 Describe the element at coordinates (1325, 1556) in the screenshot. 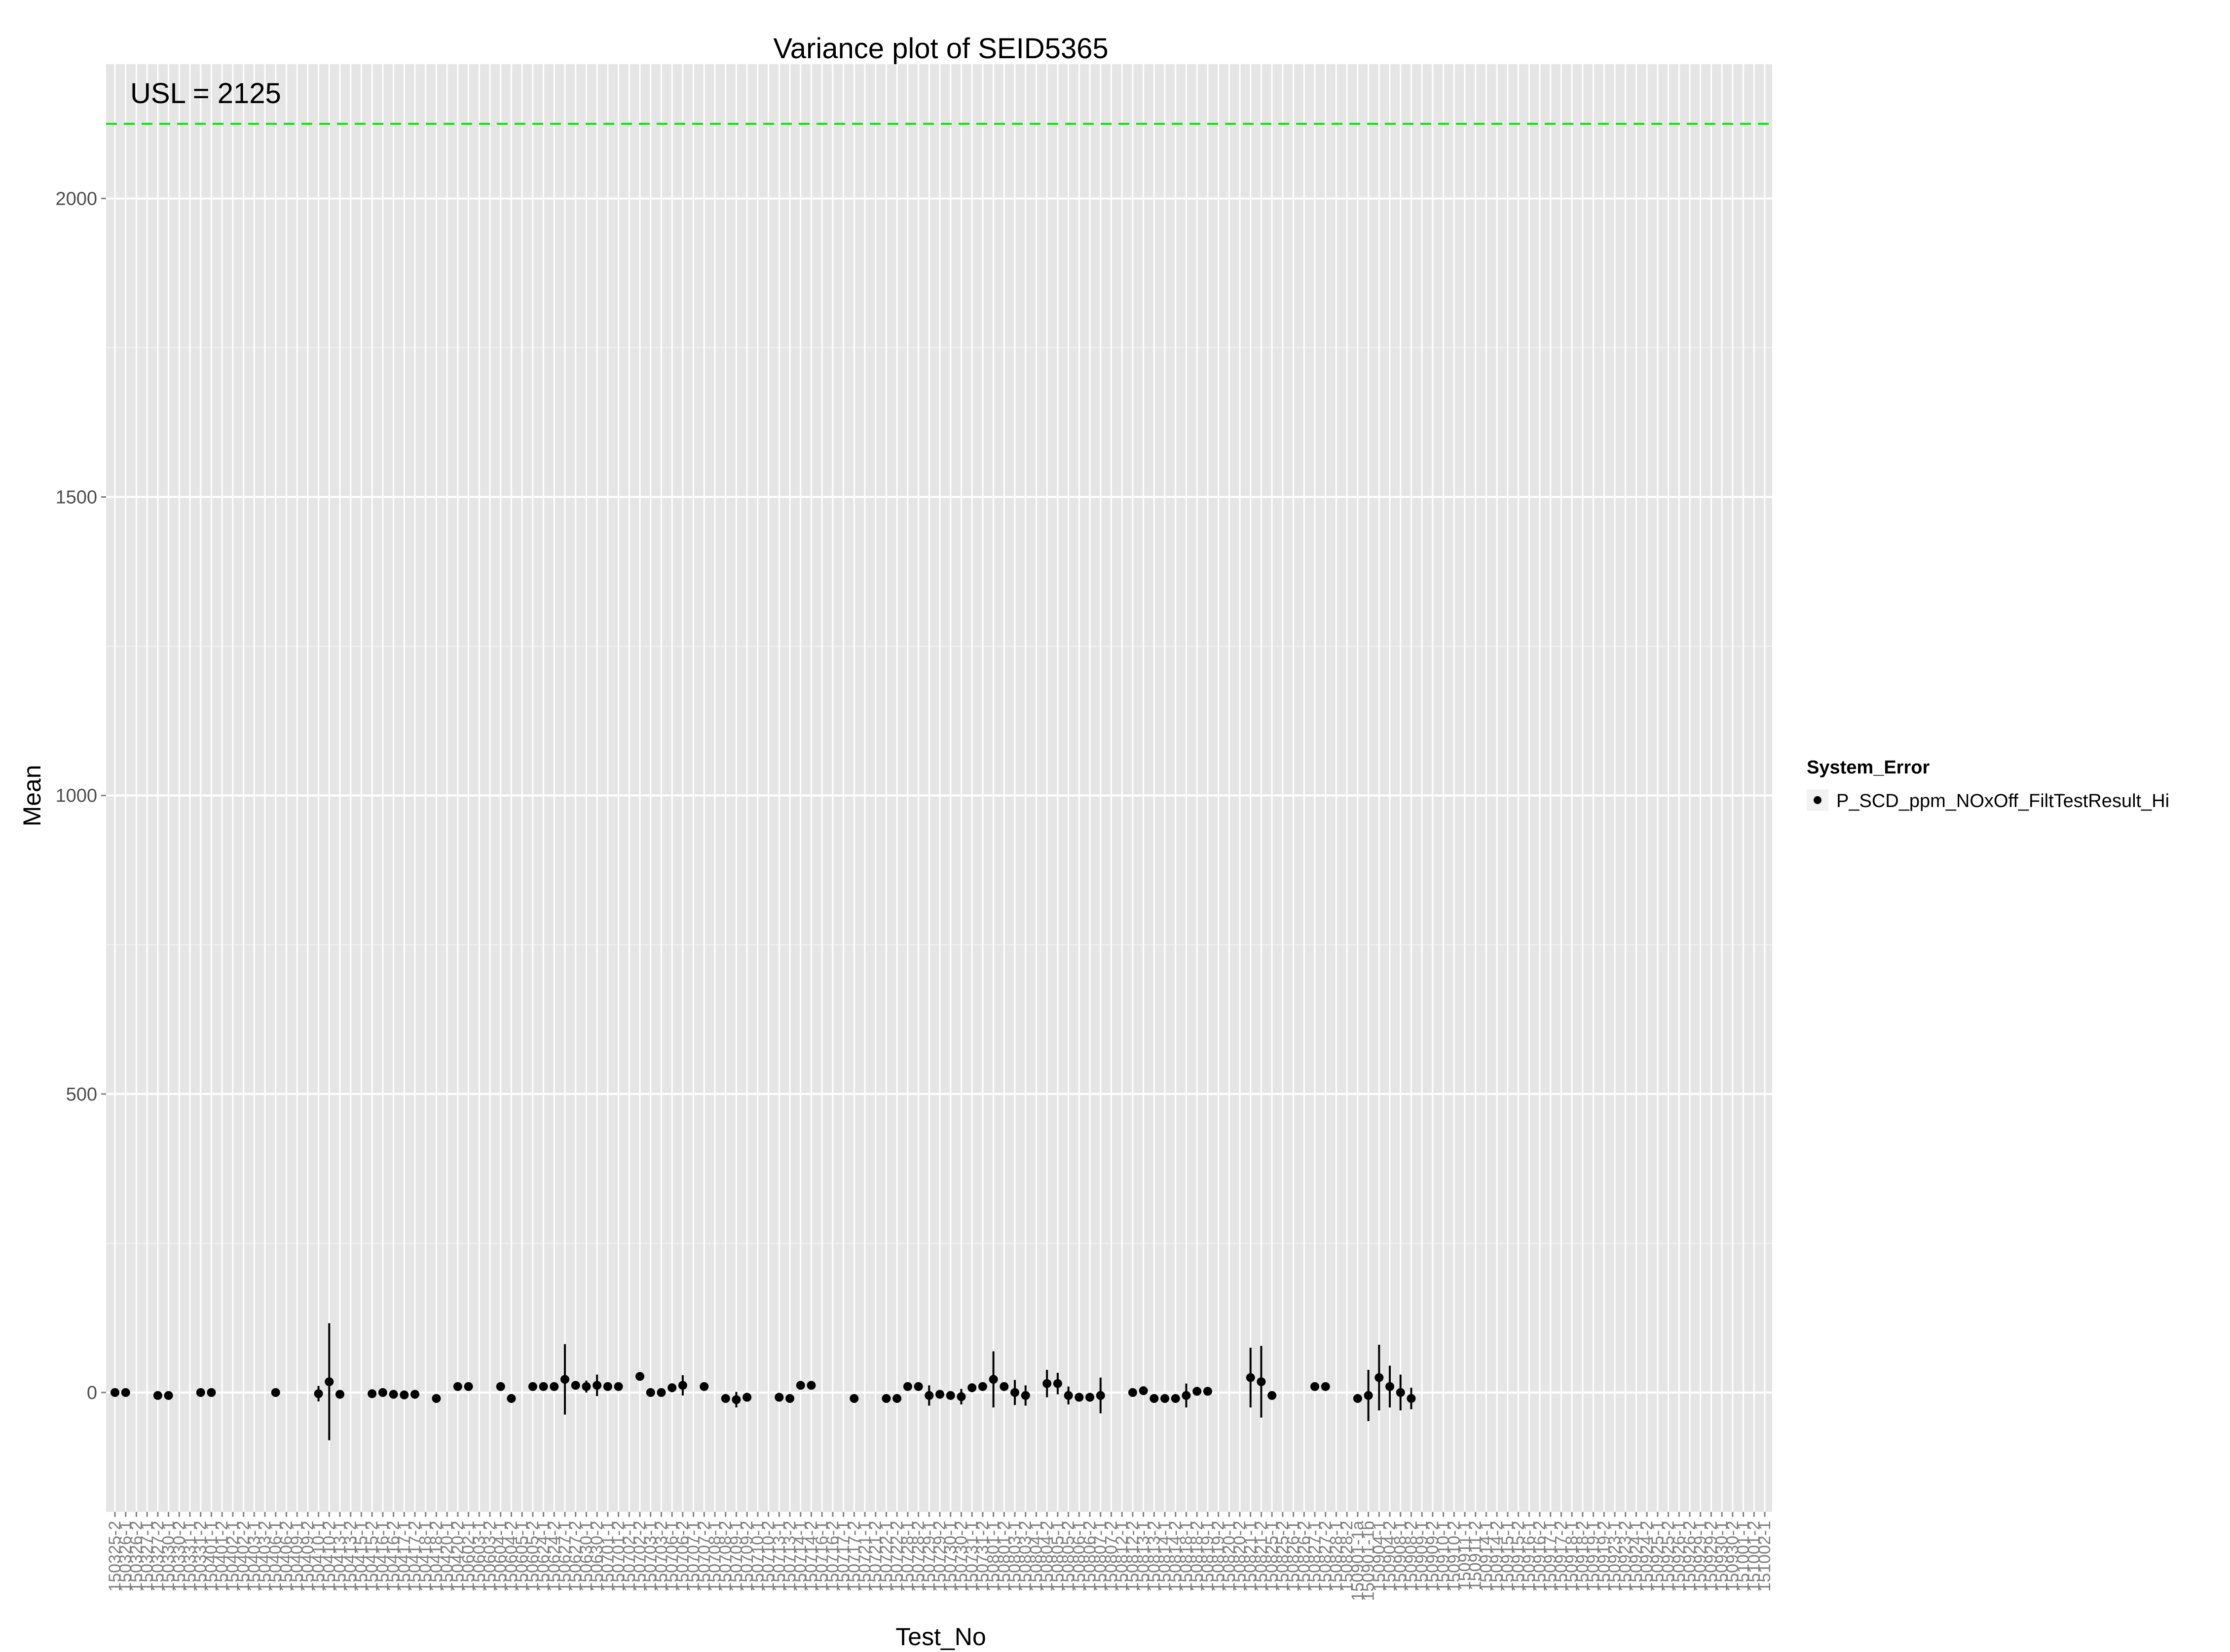

I see `x-tick-label: 150827-2` at that location.